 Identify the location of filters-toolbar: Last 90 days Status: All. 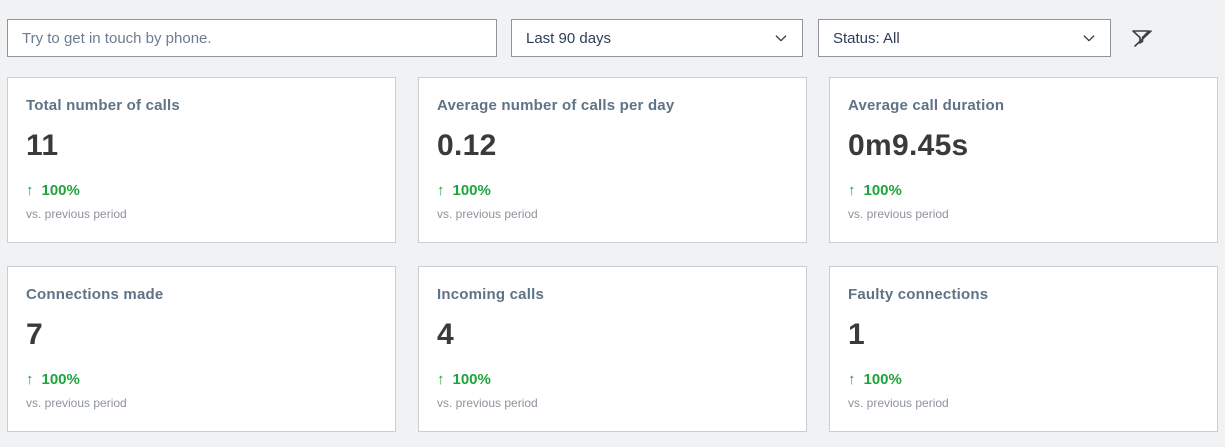
(612, 38).